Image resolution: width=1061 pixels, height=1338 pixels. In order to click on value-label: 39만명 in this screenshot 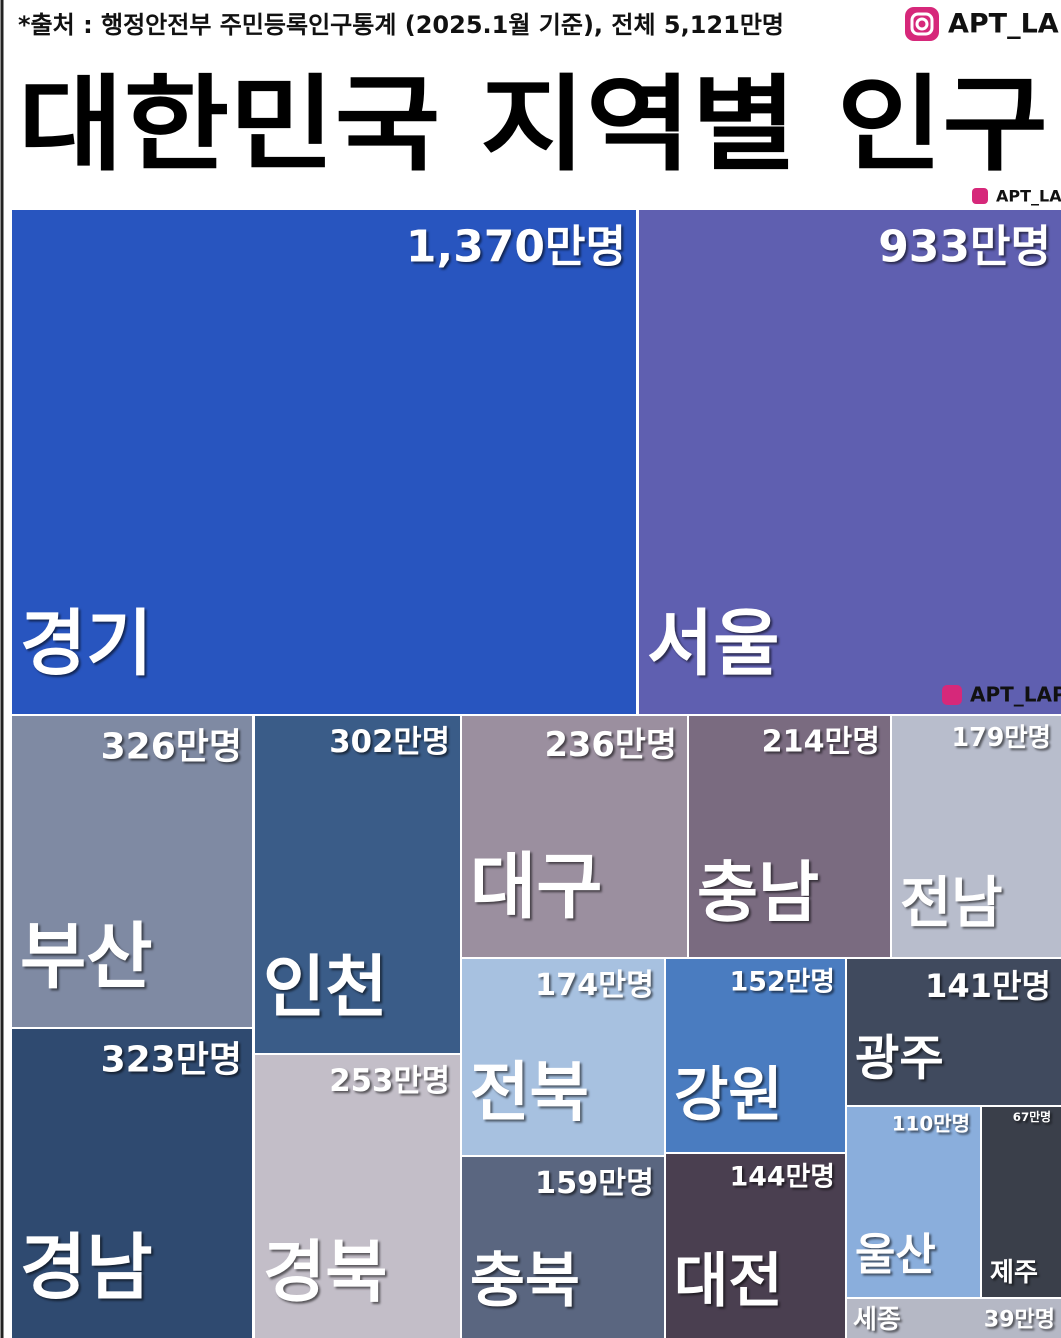, I will do `click(1019, 1320)`.